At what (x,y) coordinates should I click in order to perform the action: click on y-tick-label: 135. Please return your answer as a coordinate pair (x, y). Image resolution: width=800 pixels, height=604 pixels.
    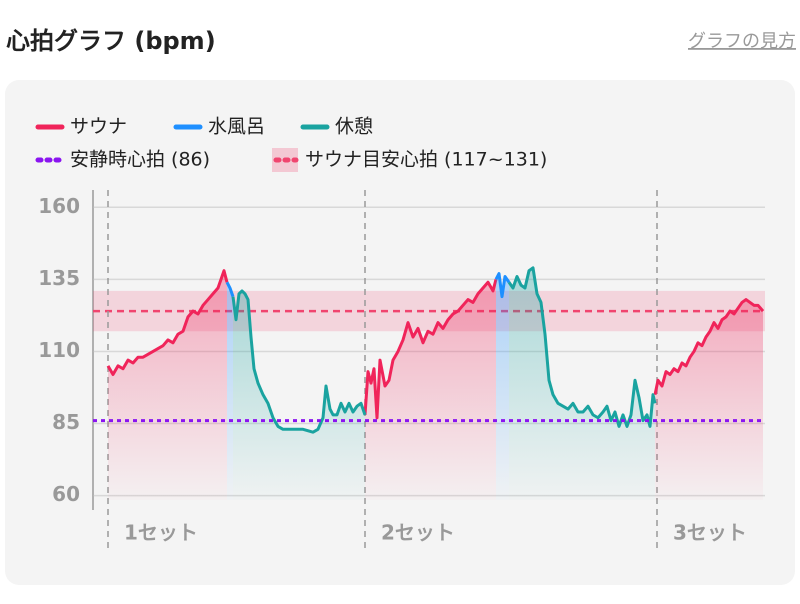
    Looking at the image, I should click on (59, 278).